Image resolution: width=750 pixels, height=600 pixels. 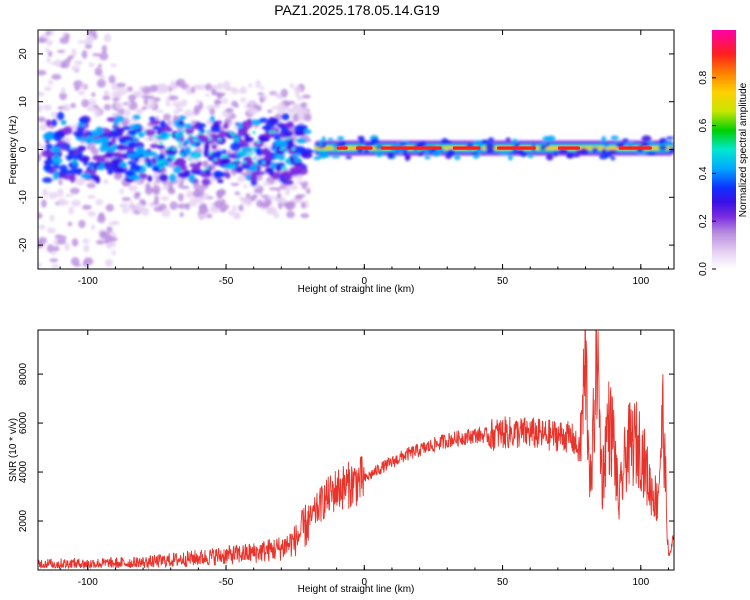 I want to click on colorbar-label: Normalized spectral amplitude, so click(x=743, y=149).